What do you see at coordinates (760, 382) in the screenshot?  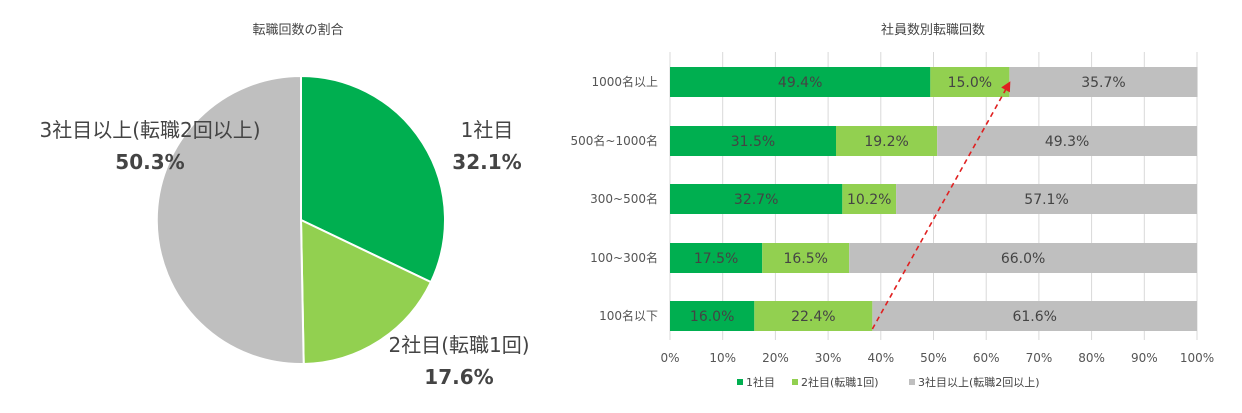 I see `legend-label: 1社目` at bounding box center [760, 382].